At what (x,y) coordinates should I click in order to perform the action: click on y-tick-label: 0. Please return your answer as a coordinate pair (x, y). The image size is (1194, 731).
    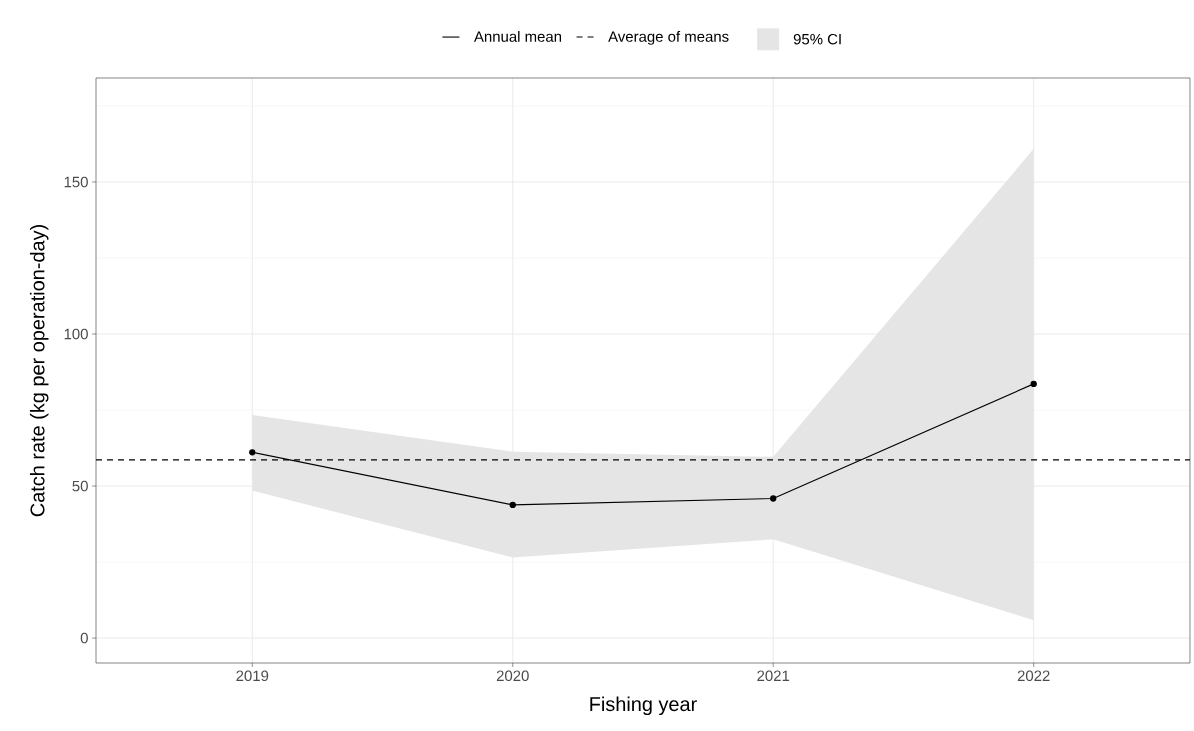
    Looking at the image, I should click on (84, 638).